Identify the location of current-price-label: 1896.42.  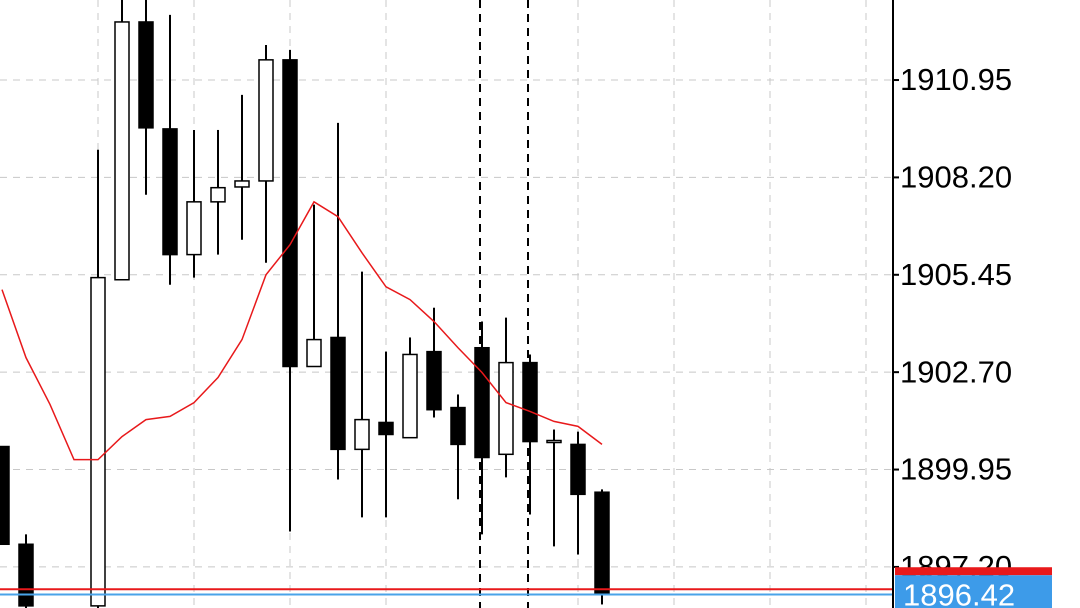
(959, 592).